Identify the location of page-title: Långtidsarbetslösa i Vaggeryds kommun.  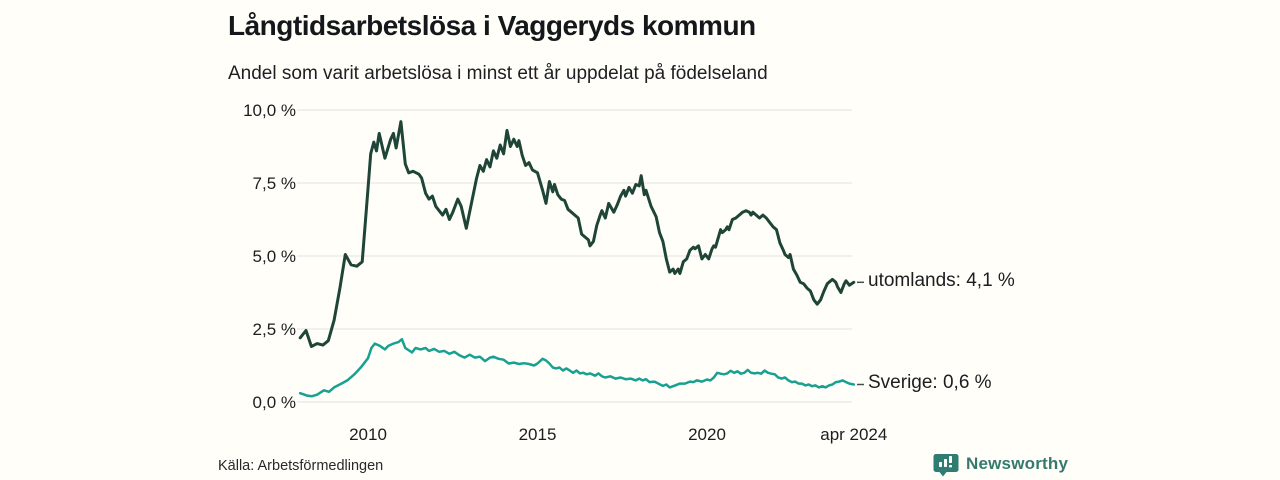
(492, 25).